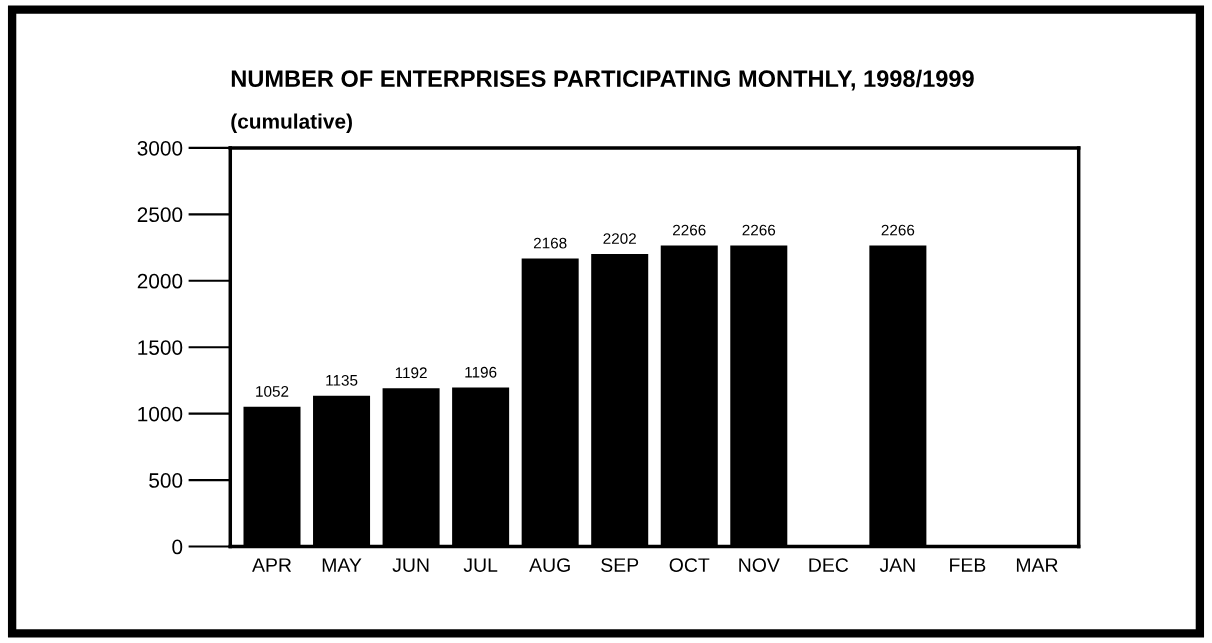  What do you see at coordinates (550, 243) in the screenshot?
I see `data-label: 2168` at bounding box center [550, 243].